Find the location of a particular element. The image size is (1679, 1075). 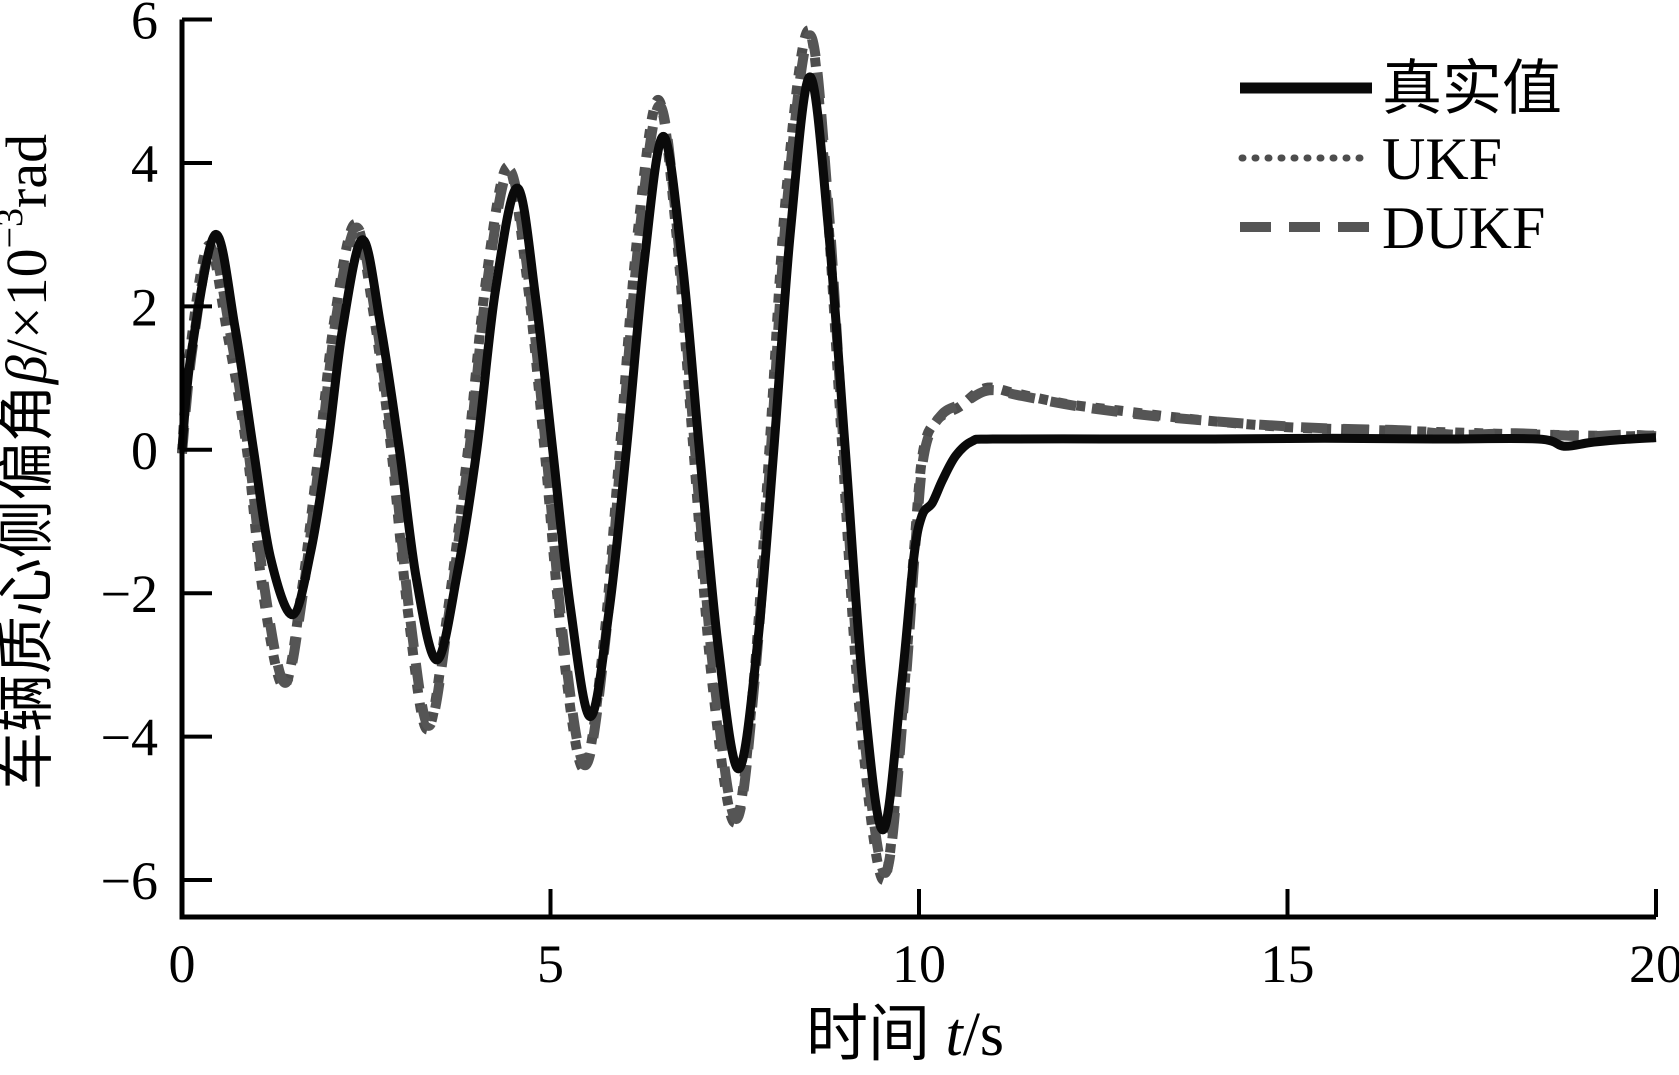

x-tick-label: 15 is located at coordinates (1288, 964).